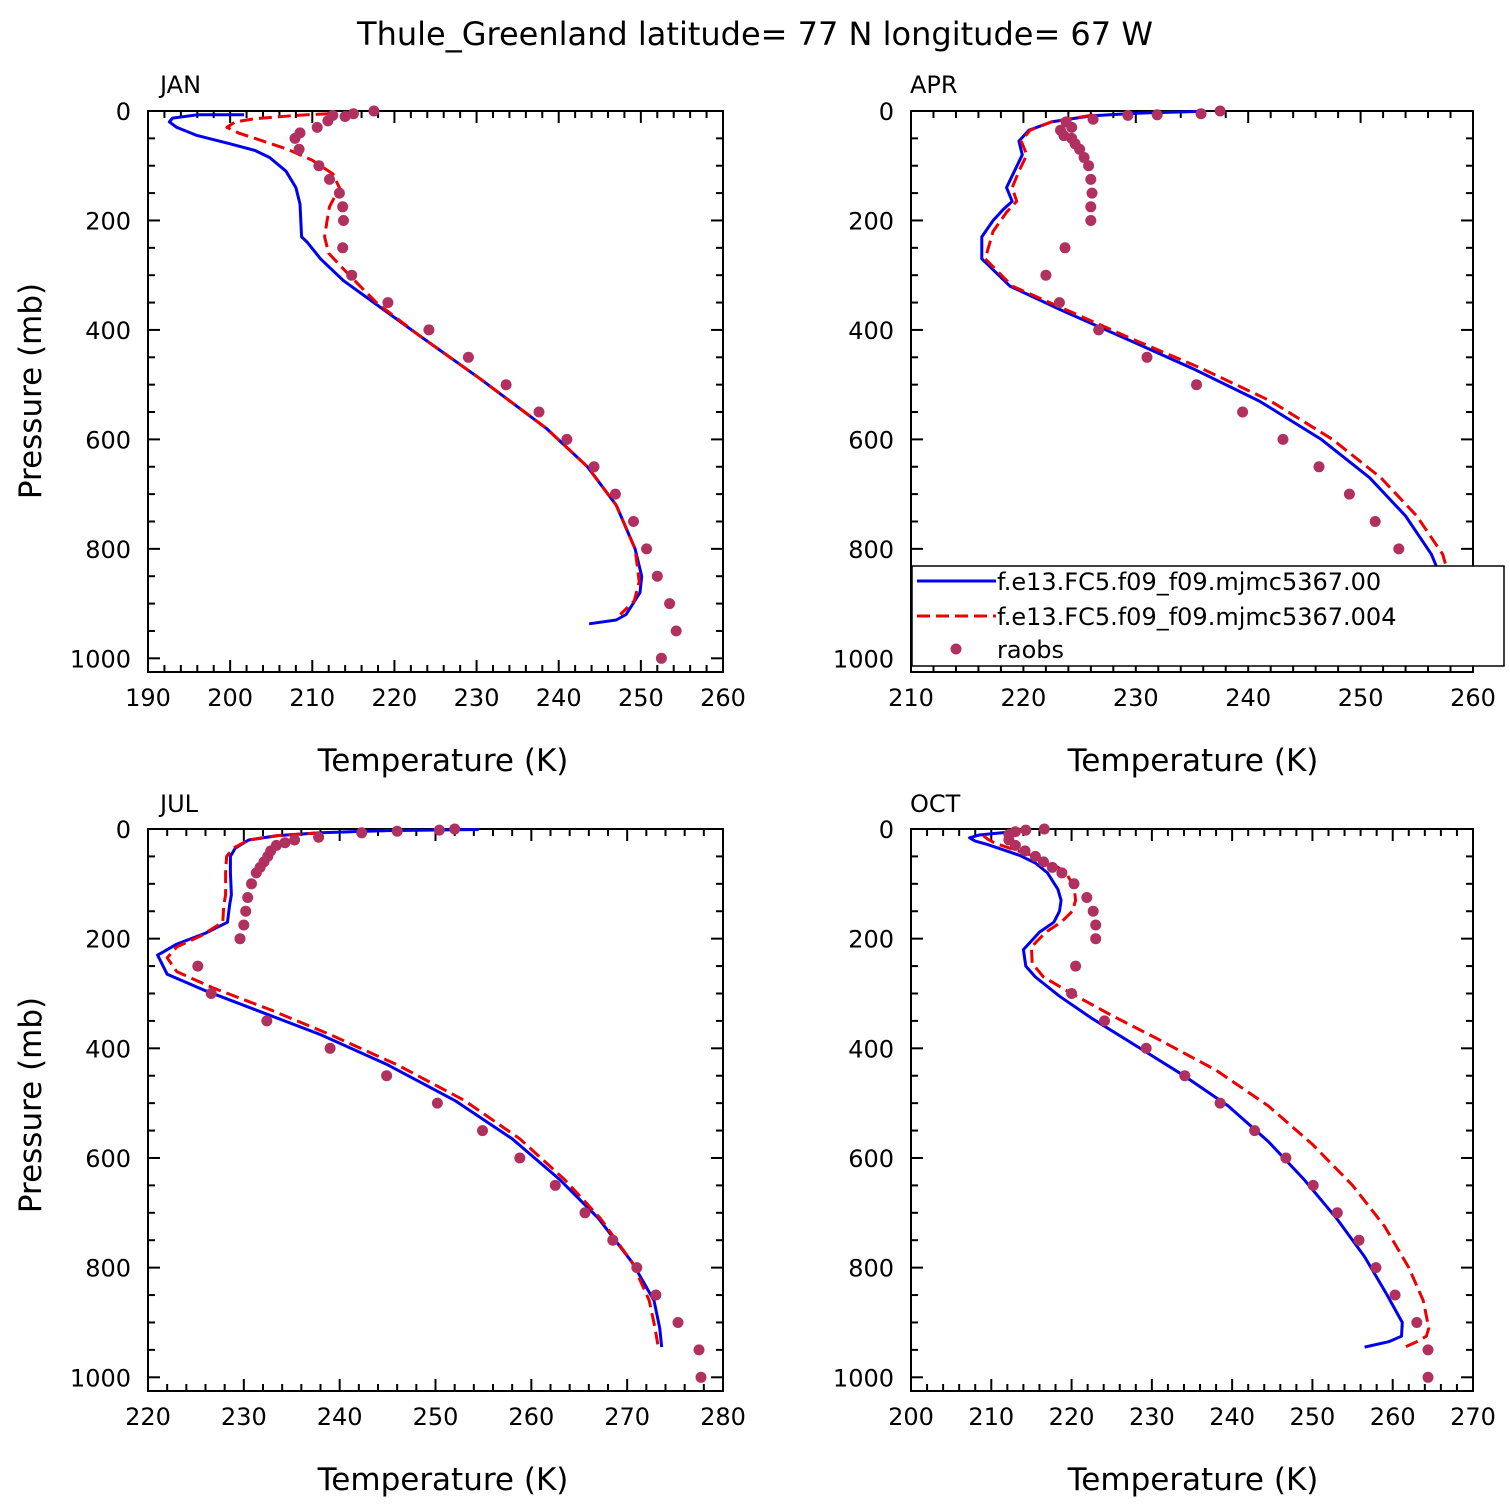 Image resolution: width=1510 pixels, height=1510 pixels. What do you see at coordinates (911, 698) in the screenshot?
I see `x-tick-label: 210` at bounding box center [911, 698].